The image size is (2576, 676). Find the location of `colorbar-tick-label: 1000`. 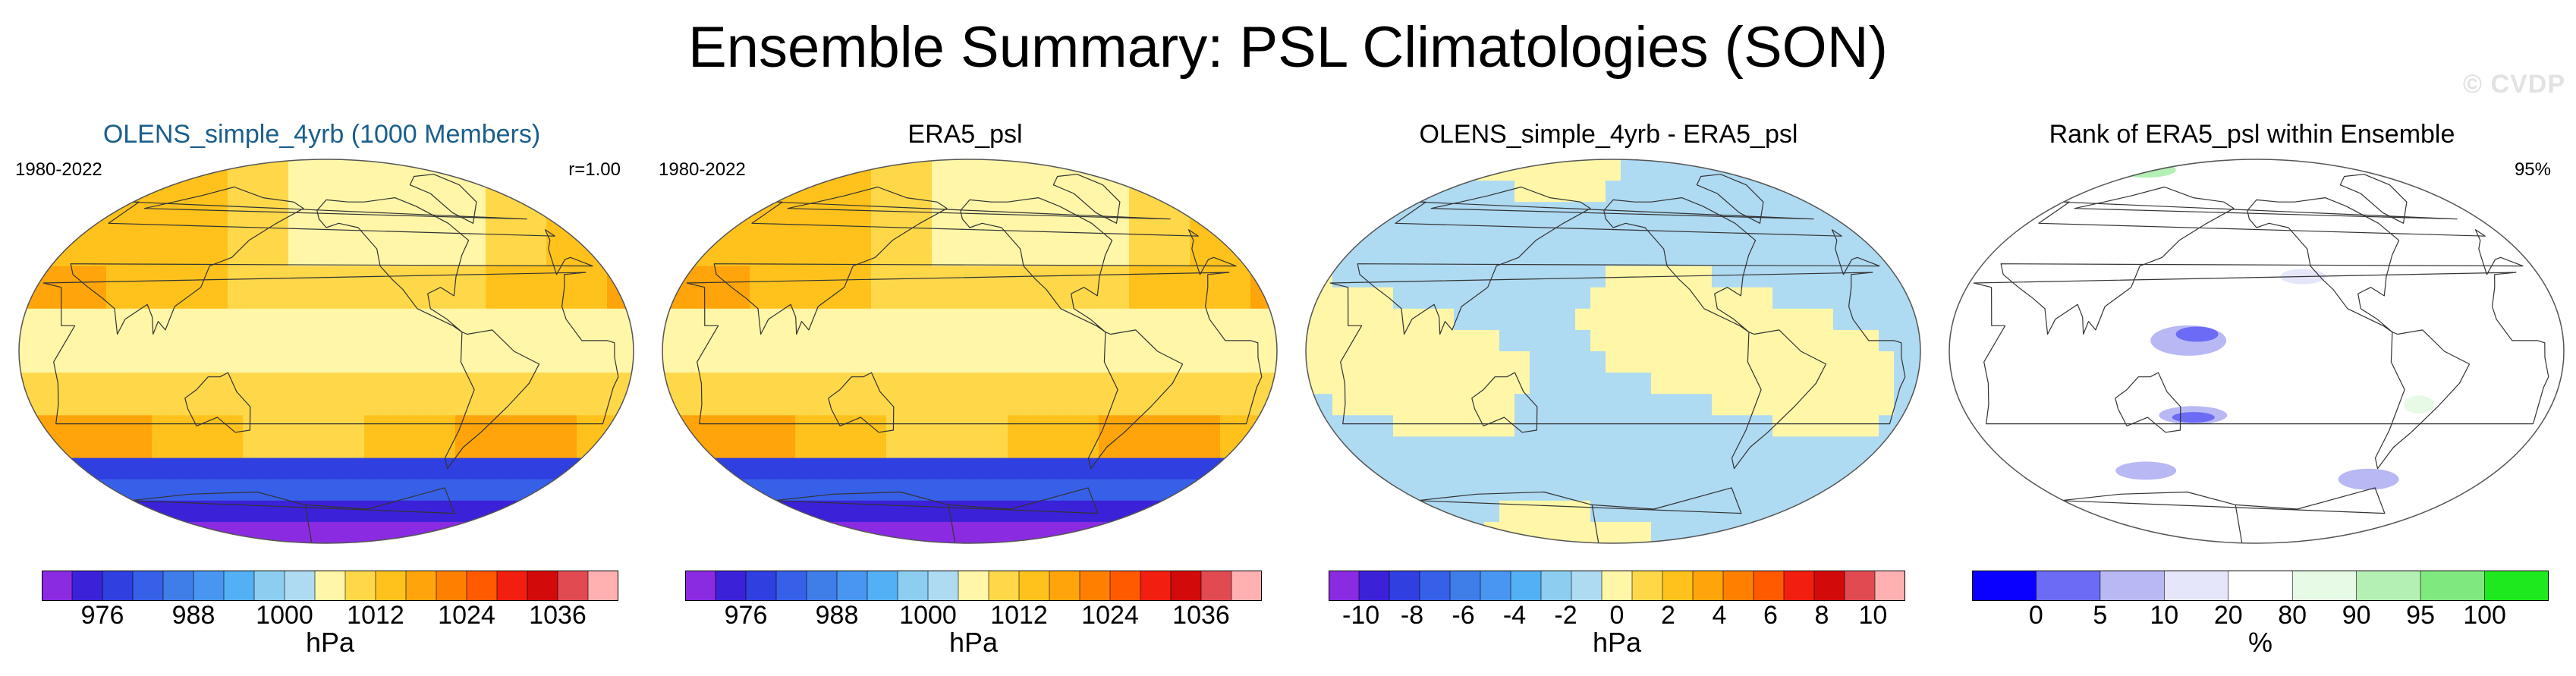

colorbar-tick-label: 1000 is located at coordinates (928, 615).